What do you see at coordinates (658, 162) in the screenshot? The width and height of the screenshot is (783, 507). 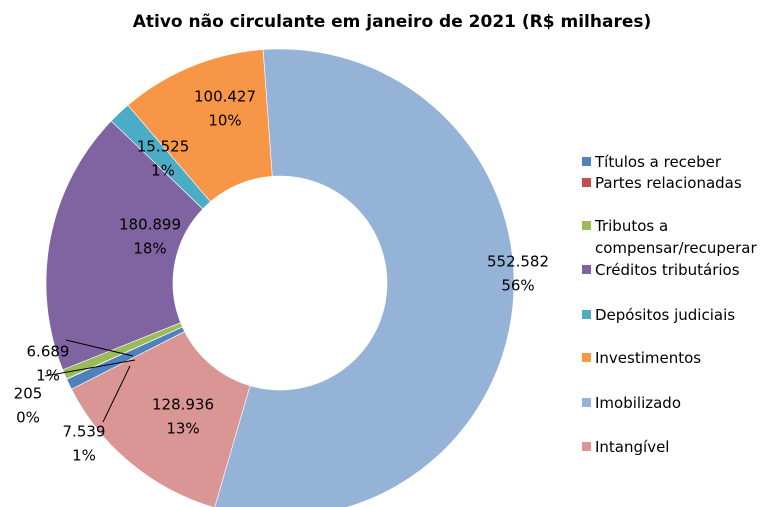 I see `legend-label: Títulos a receber` at bounding box center [658, 162].